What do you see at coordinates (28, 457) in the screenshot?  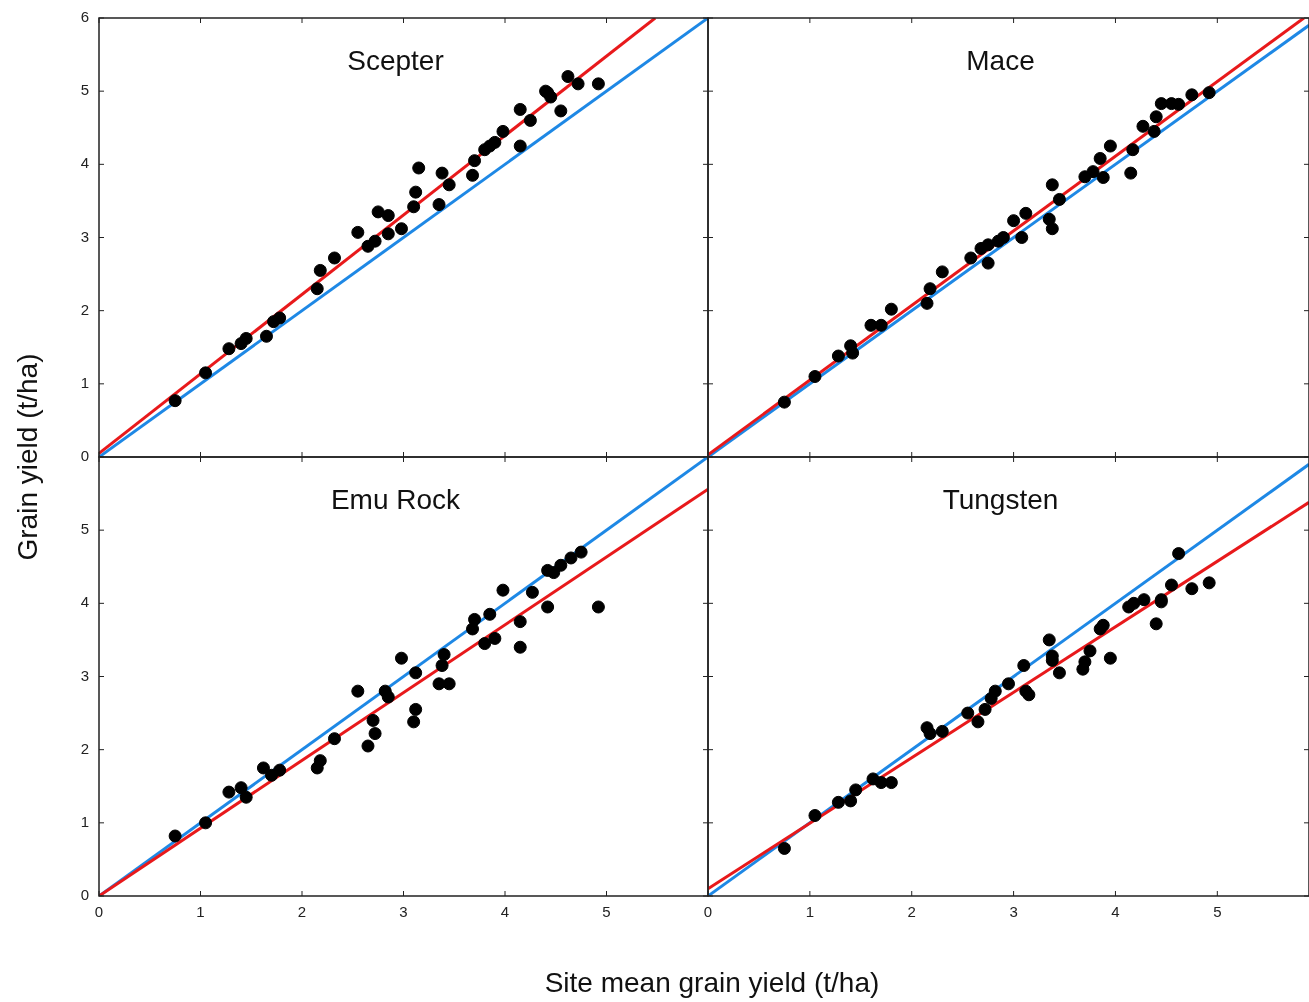 I see `y-axis-title: Grain yield (t/ha)` at bounding box center [28, 457].